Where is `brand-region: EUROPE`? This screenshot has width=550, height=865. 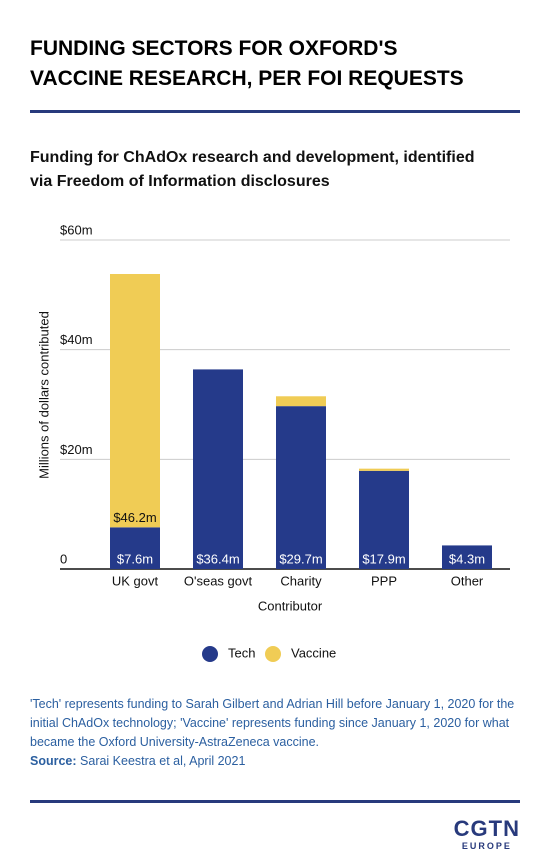 brand-region: EUROPE is located at coordinates (486, 846).